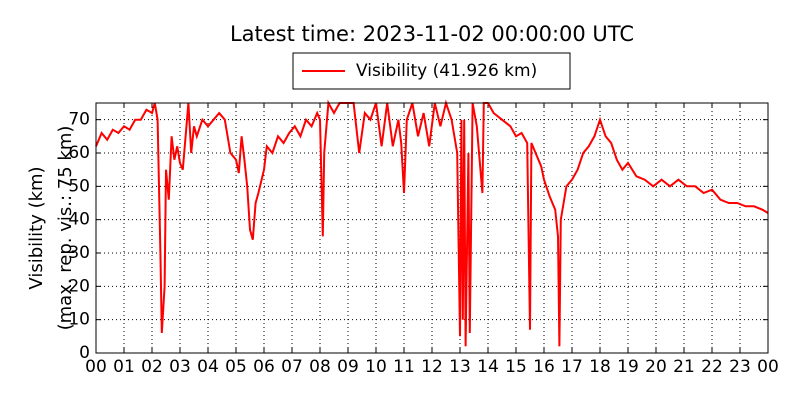 This screenshot has width=800, height=400. Describe the element at coordinates (79, 320) in the screenshot. I see `y-tick-label: 10` at that location.